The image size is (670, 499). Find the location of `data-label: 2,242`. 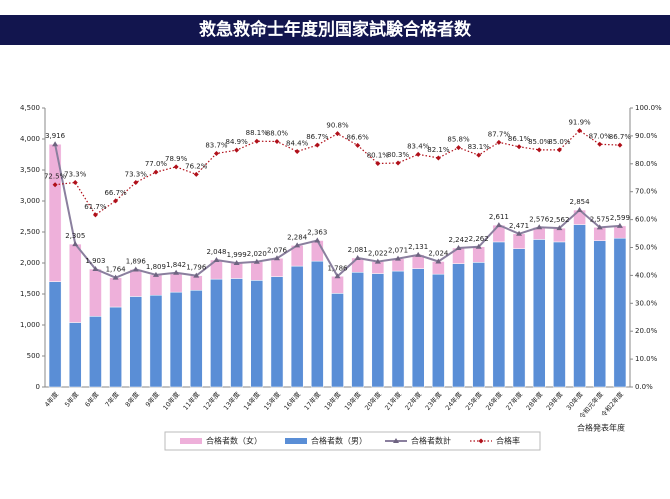

data-label: 2,242 is located at coordinates (459, 240).